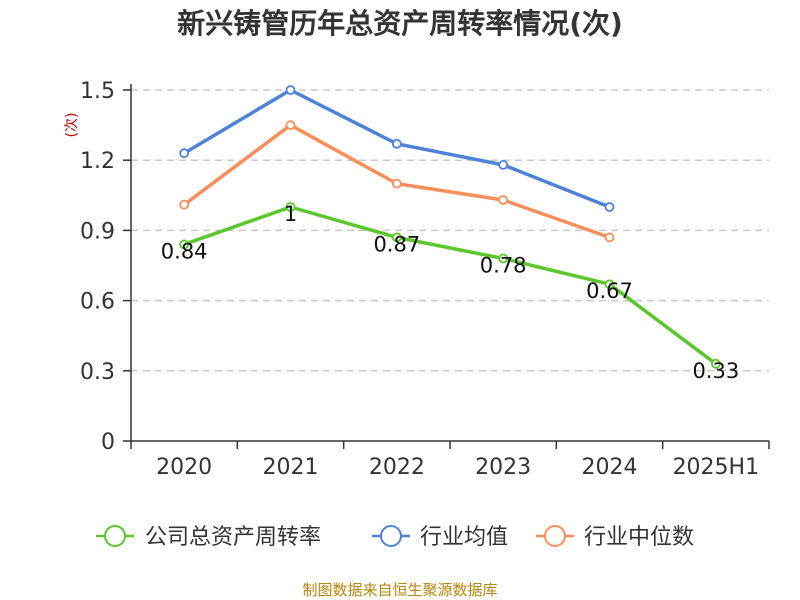 The height and width of the screenshot is (600, 800). What do you see at coordinates (639, 537) in the screenshot?
I see `legend-label-2: 行业中位数` at bounding box center [639, 537].